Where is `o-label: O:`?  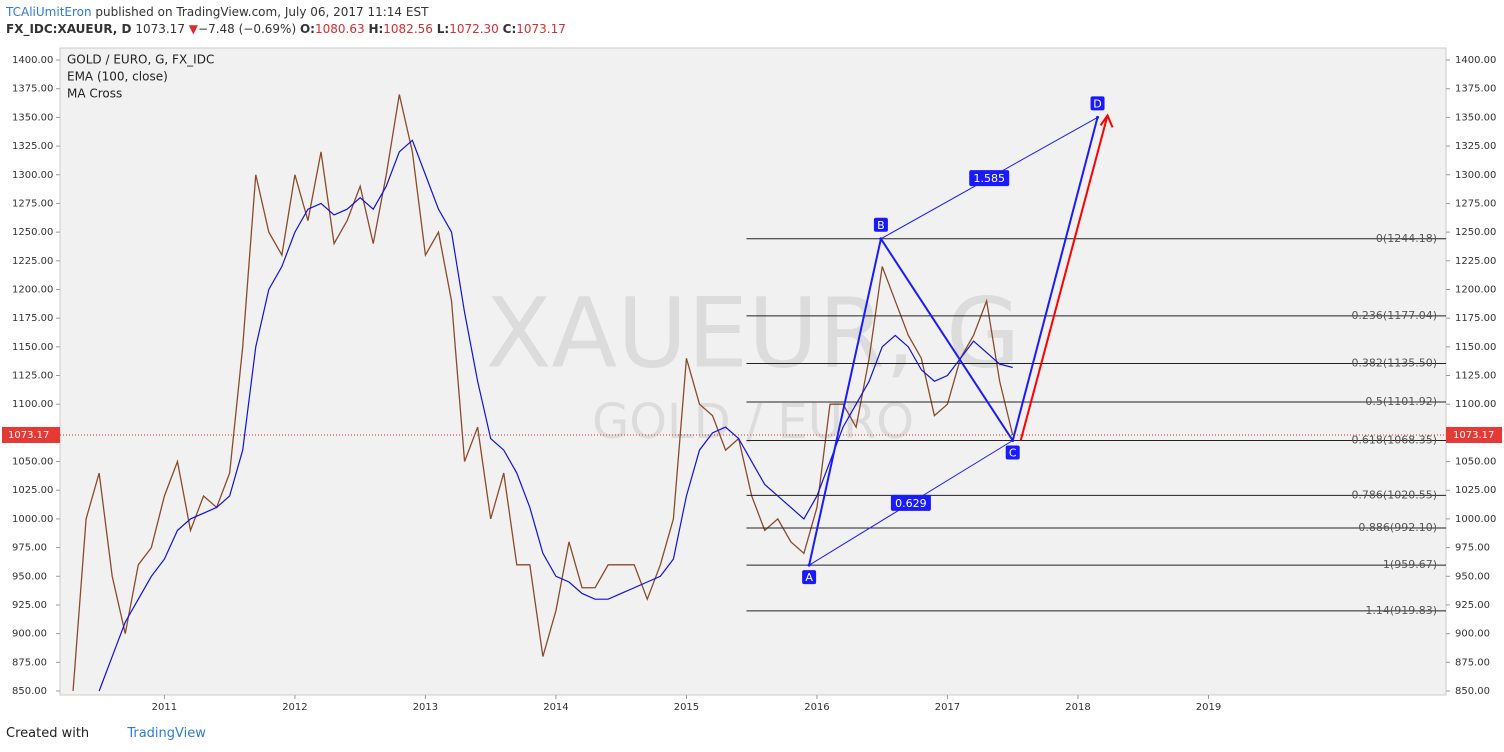
o-label: O: is located at coordinates (307, 29).